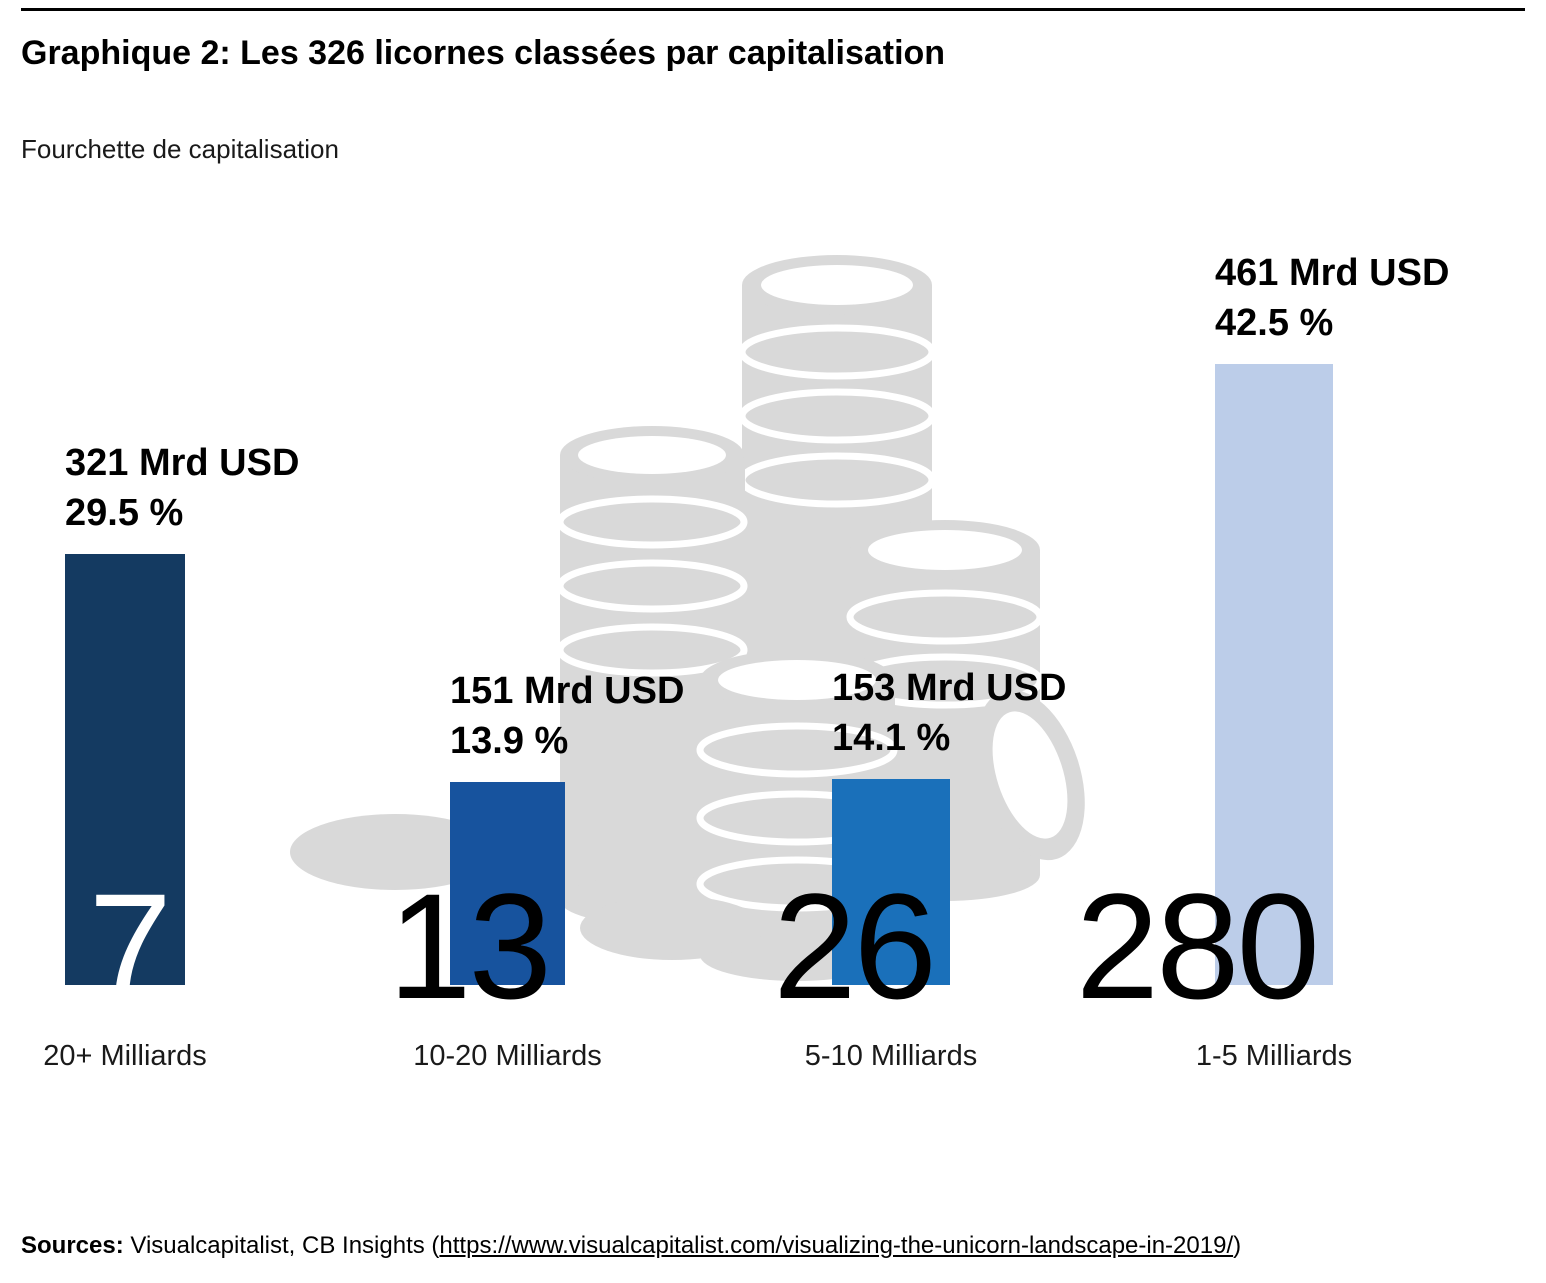 This screenshot has width=1546, height=1283. What do you see at coordinates (180, 149) in the screenshot?
I see `chart-subtitle: Fourchette de capitalisation` at bounding box center [180, 149].